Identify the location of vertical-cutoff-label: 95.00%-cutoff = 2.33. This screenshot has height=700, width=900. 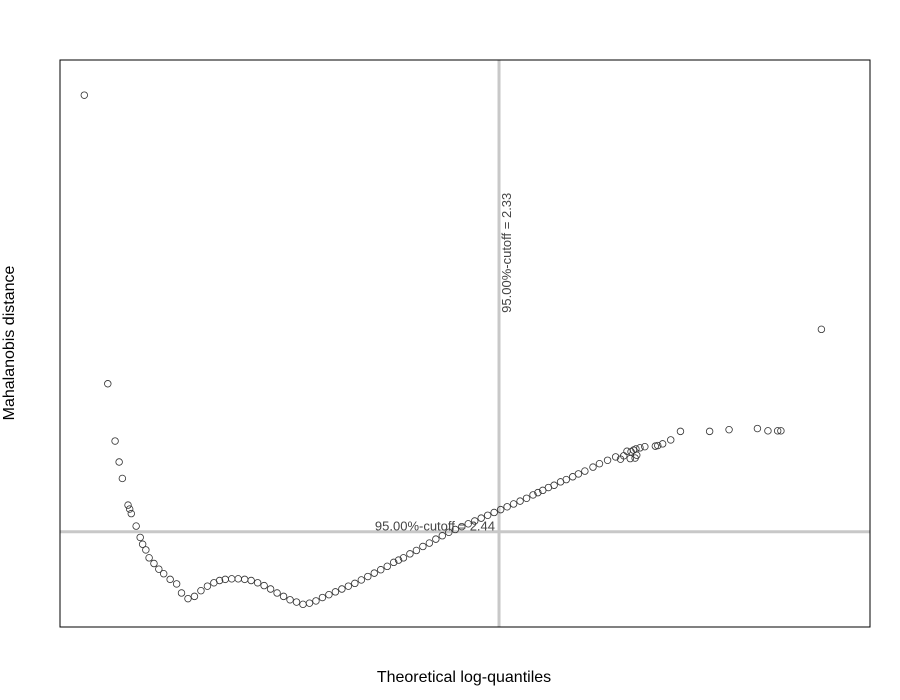
(506, 253).